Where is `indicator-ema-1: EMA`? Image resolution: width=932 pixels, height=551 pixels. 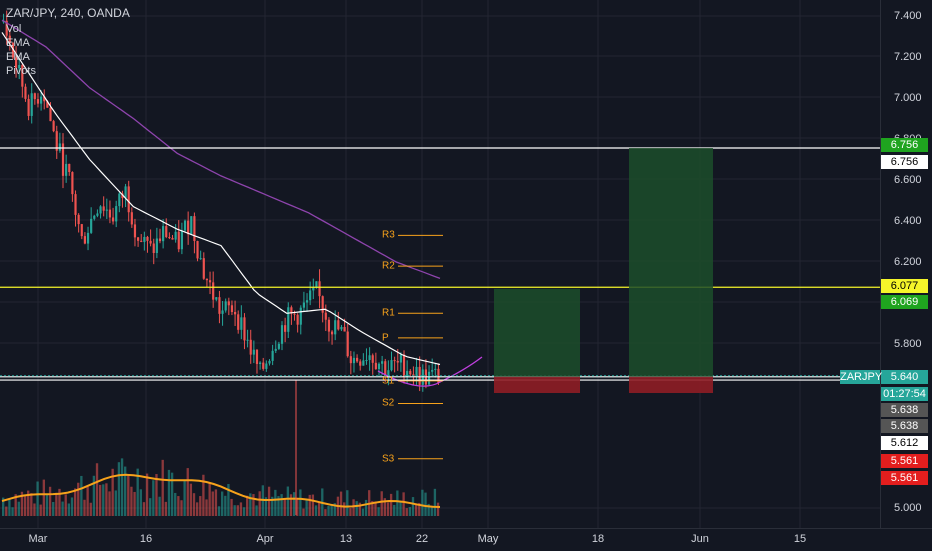
indicator-ema-1: EMA is located at coordinates (18, 43).